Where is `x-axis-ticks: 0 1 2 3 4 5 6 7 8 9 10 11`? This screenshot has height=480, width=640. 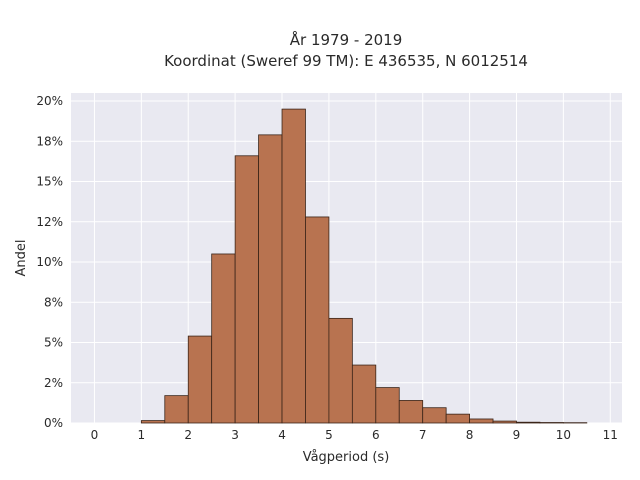
x-axis-ticks: 0 1 2 3 4 5 6 7 8 9 10 11 is located at coordinates (354, 435).